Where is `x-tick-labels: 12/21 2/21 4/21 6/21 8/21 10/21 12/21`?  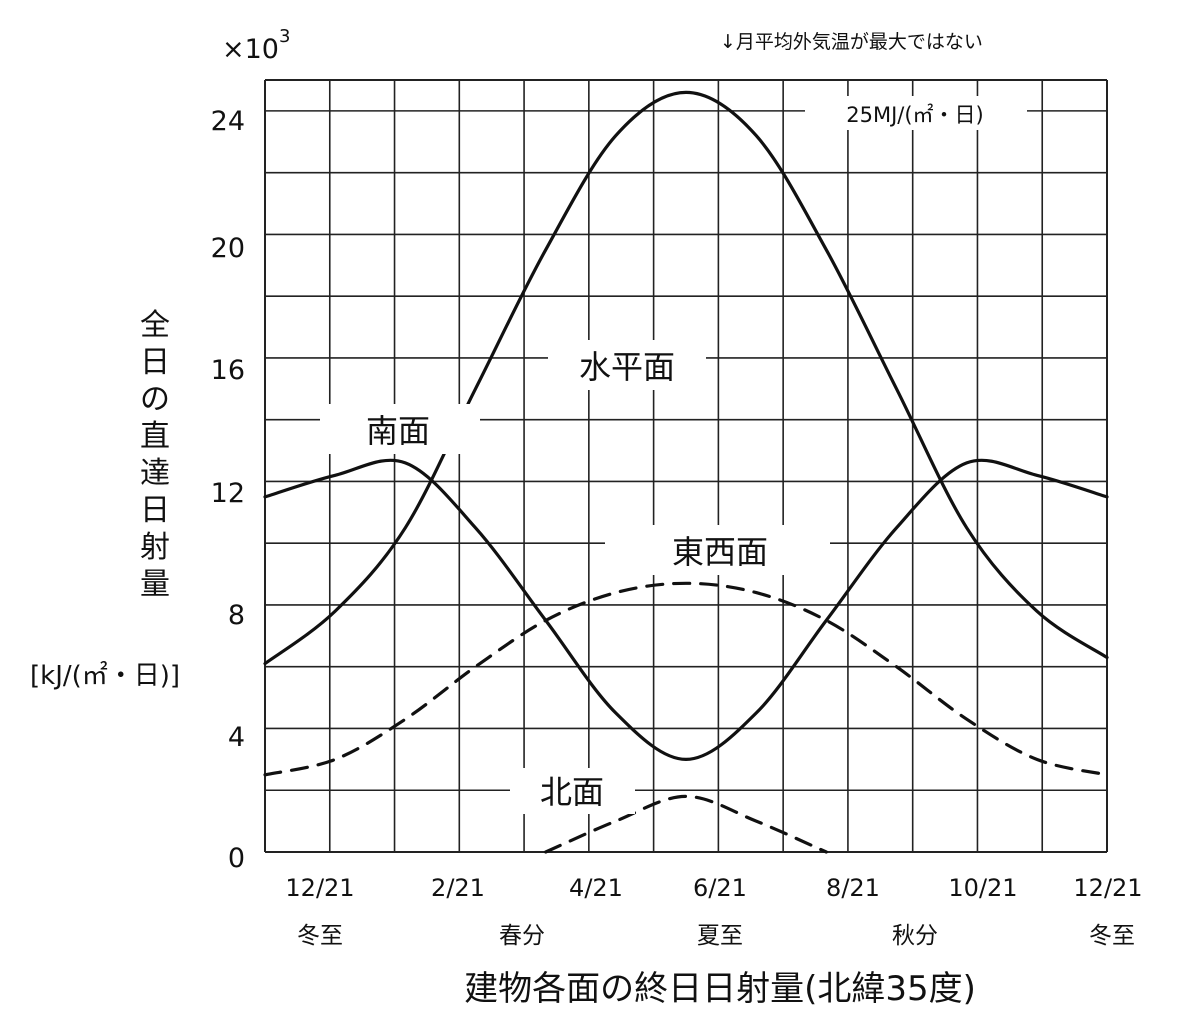 x-tick-labels: 12/21 2/21 4/21 6/21 8/21 10/21 12/21 is located at coordinates (713, 888).